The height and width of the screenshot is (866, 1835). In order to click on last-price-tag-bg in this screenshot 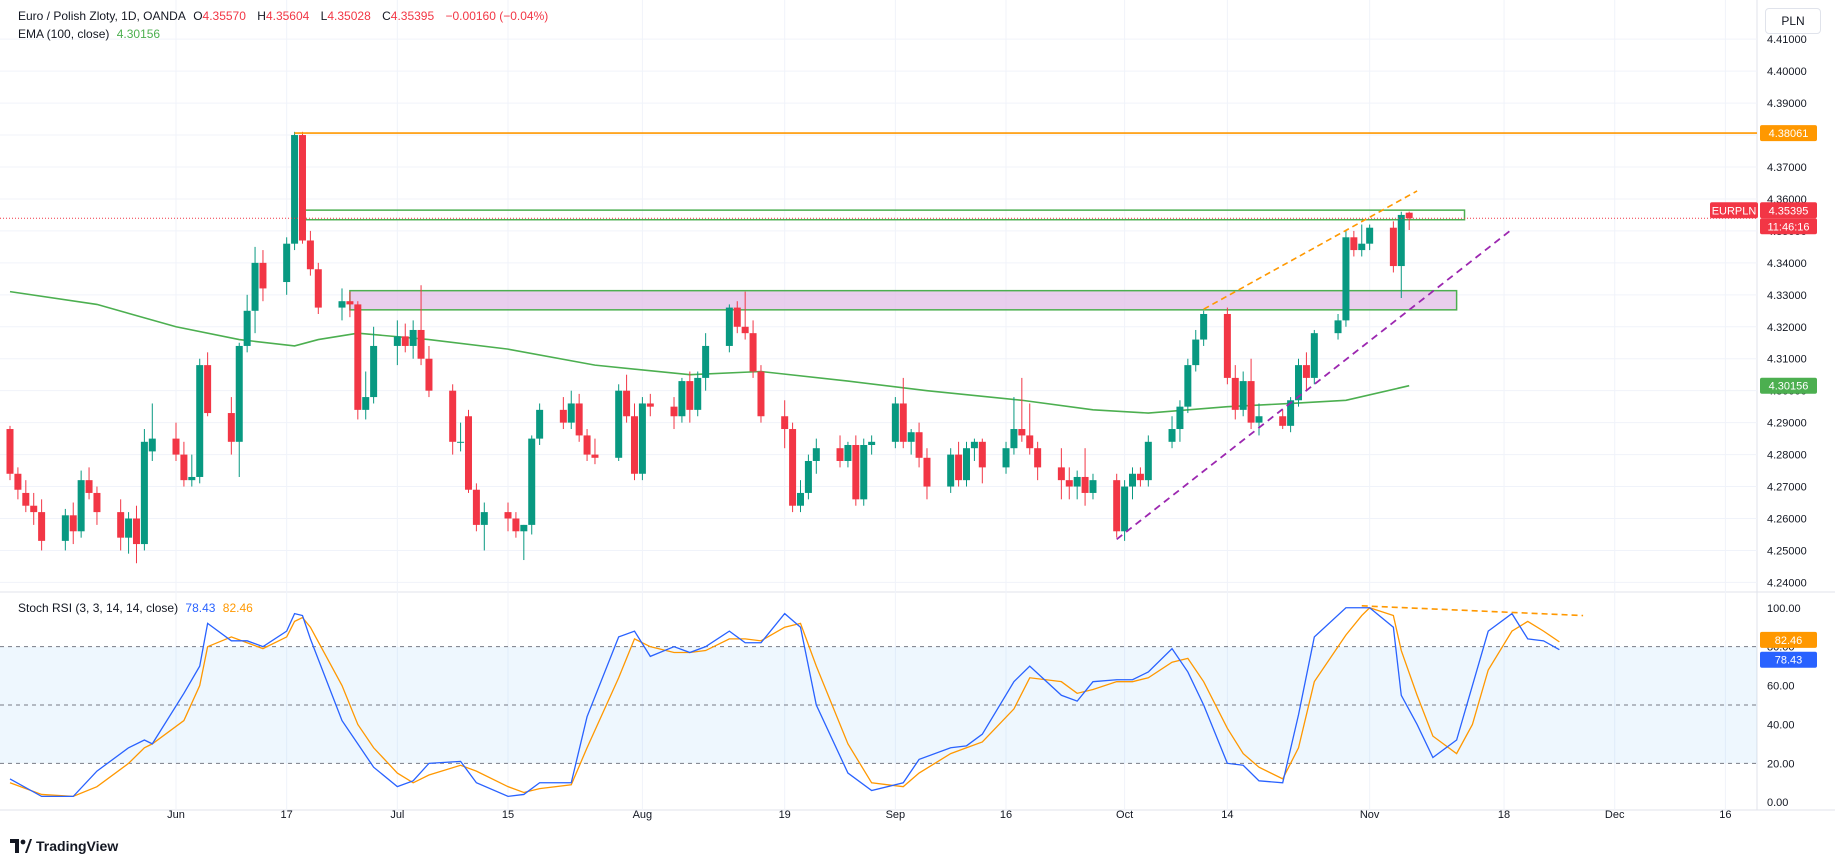, I will do `click(1788, 210)`.